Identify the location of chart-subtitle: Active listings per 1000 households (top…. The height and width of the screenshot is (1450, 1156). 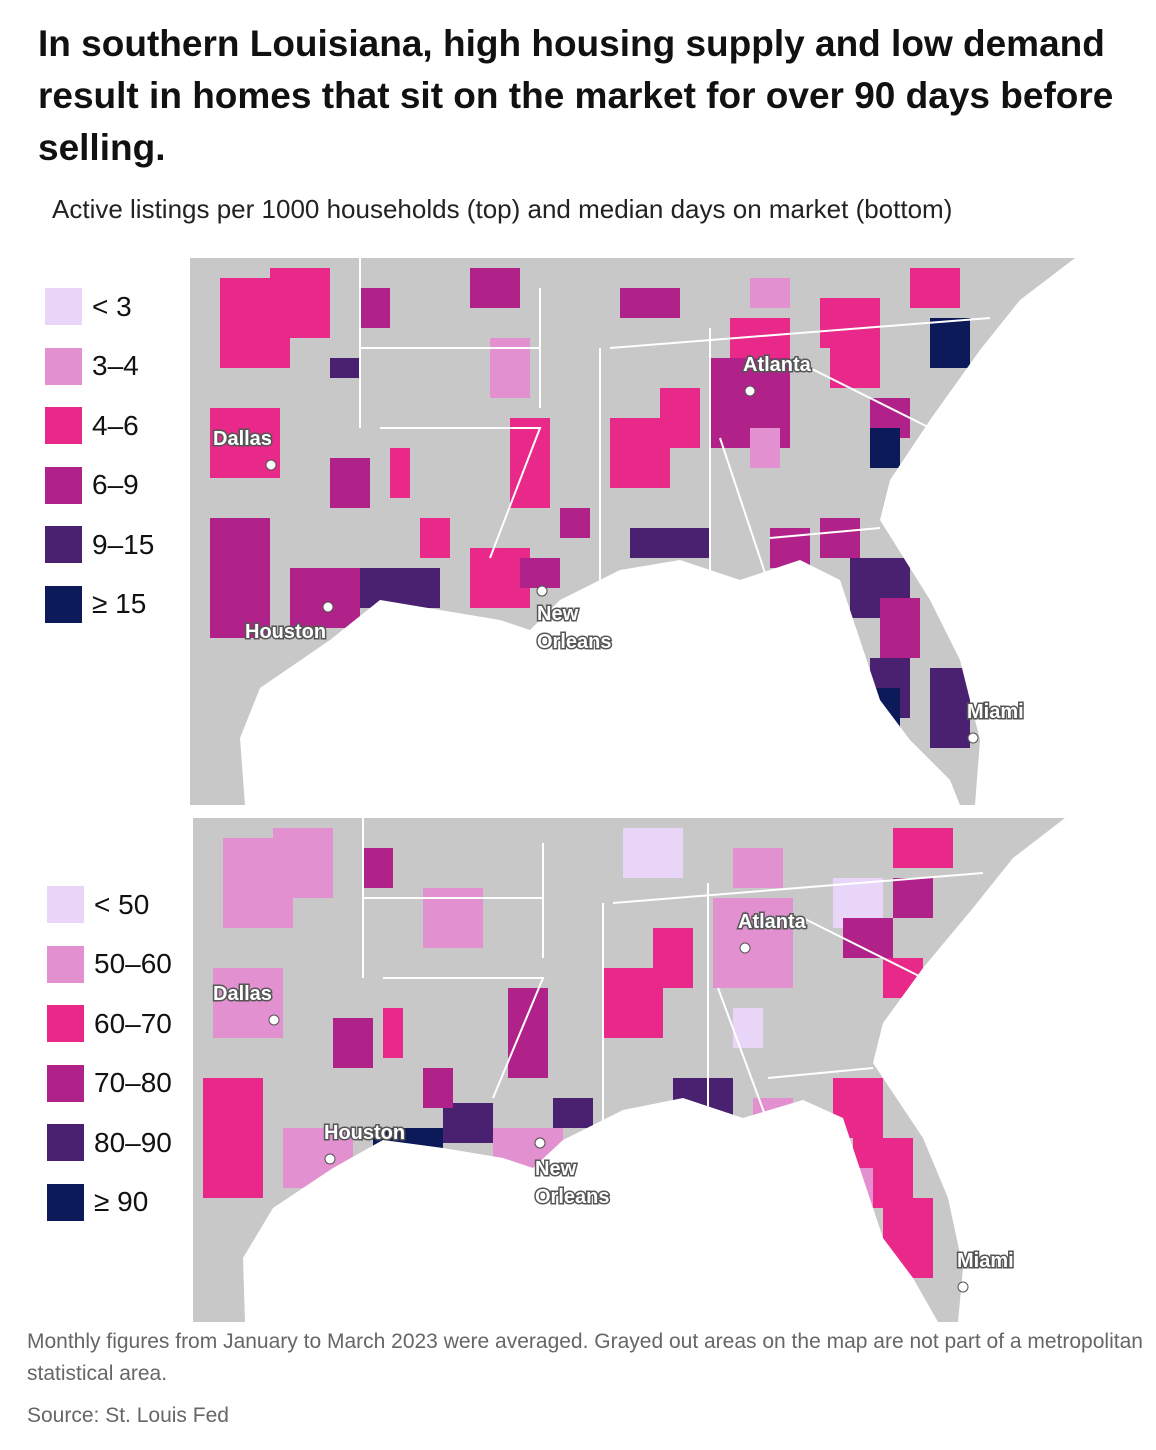
(502, 209).